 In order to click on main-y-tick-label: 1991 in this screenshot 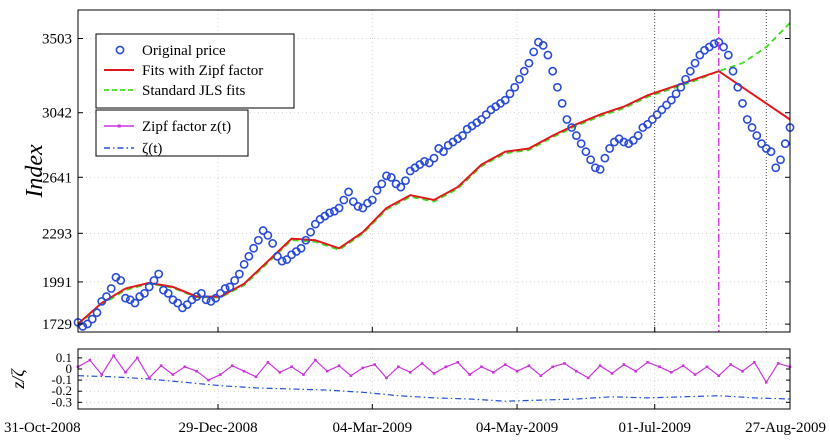, I will do `click(57, 283)`.